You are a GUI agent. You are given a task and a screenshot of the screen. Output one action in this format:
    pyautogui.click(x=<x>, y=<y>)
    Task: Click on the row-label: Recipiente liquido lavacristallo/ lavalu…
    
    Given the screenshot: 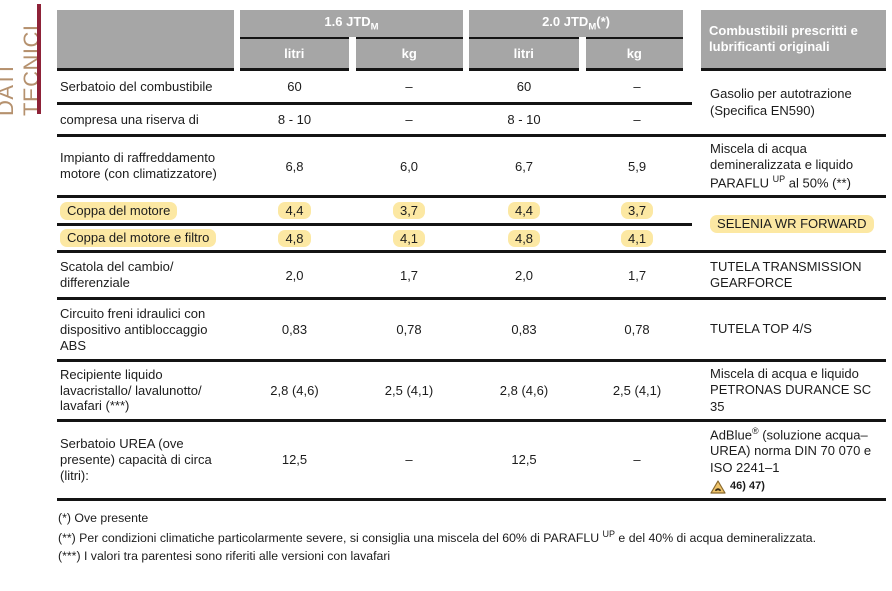 What is the action you would take?
    pyautogui.click(x=147, y=391)
    